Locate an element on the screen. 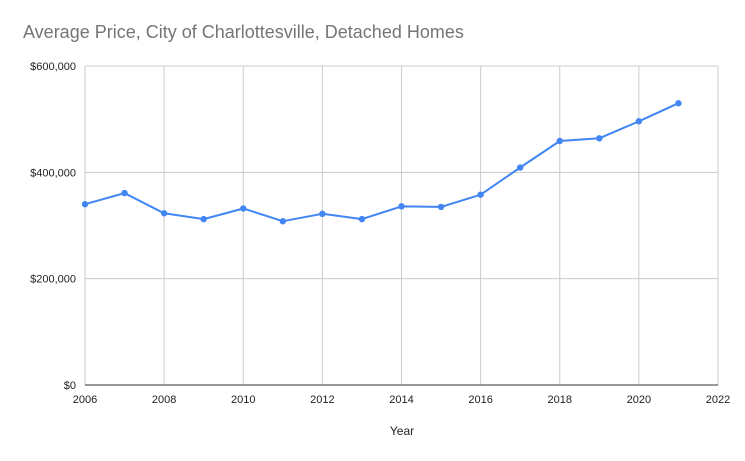 The height and width of the screenshot is (461, 745). x-tick-label: 2008 is located at coordinates (164, 400).